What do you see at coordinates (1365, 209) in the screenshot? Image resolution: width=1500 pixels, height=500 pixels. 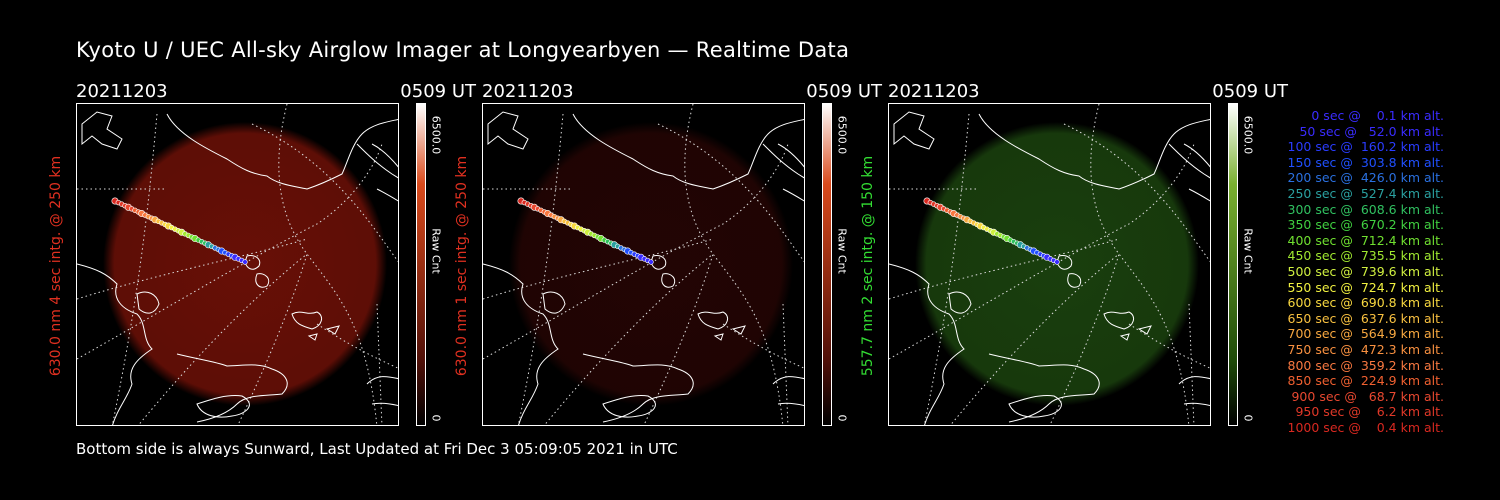 I see `legend-item: 300 sec @ 608.6 km alt.` at bounding box center [1365, 209].